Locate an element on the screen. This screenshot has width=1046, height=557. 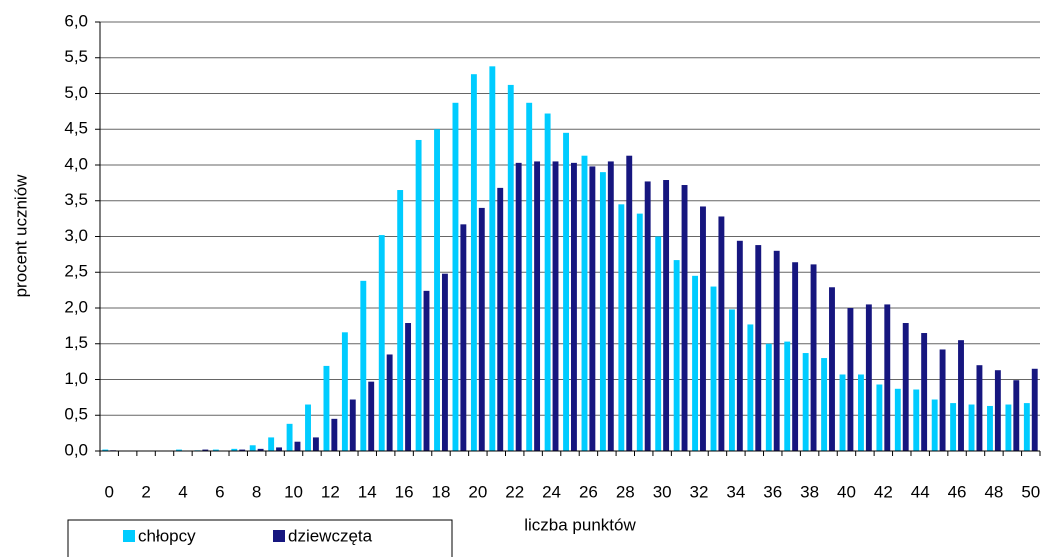
x-tick-label: 12 is located at coordinates (330, 491).